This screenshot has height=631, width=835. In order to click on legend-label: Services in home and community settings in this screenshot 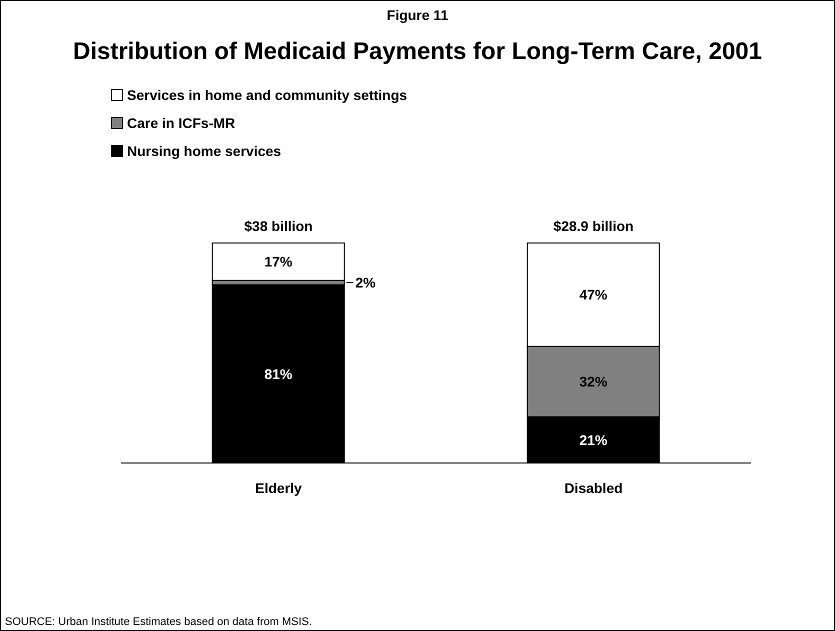, I will do `click(267, 95)`.